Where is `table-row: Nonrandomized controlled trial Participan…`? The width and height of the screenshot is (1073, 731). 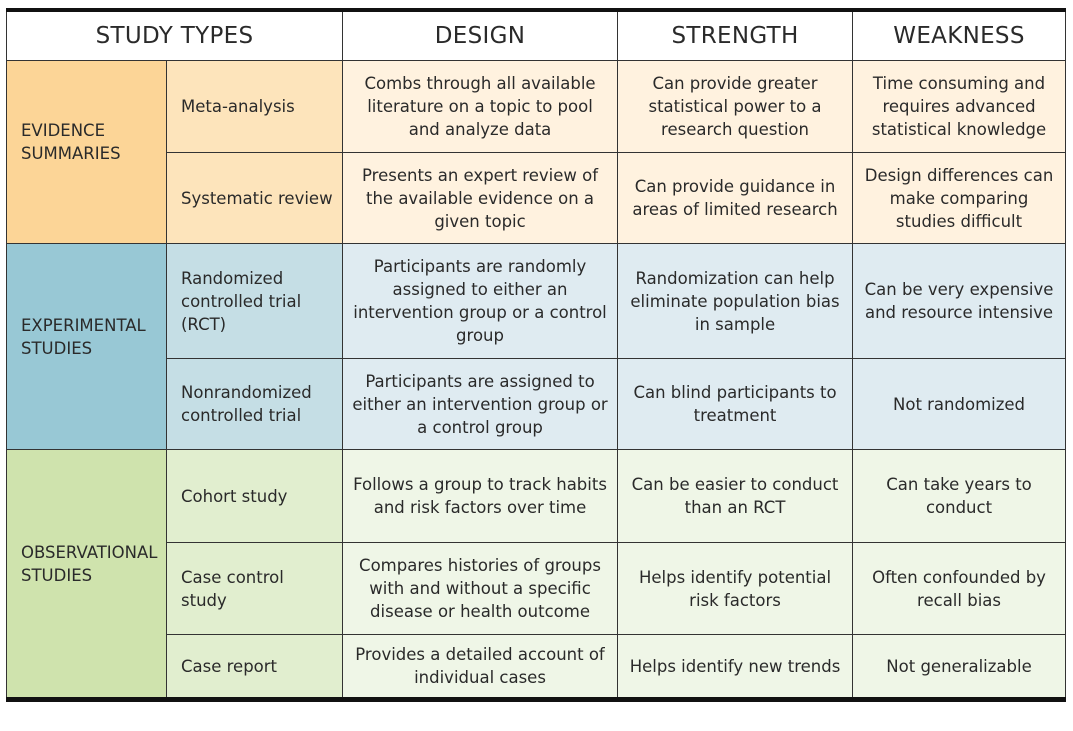
table-row: Nonrandomized controlled trial Participan… is located at coordinates (537, 404).